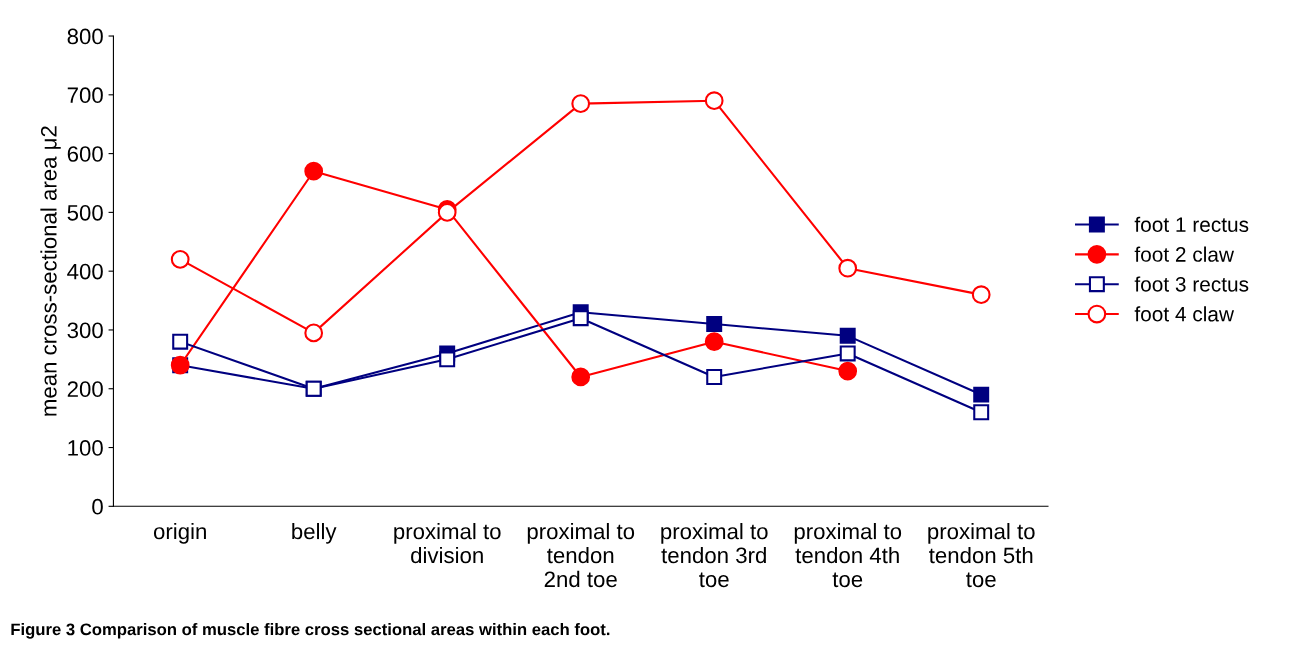 The height and width of the screenshot is (655, 1289). I want to click on x-tick-label: proximal to tendon 3rd toe, so click(714, 555).